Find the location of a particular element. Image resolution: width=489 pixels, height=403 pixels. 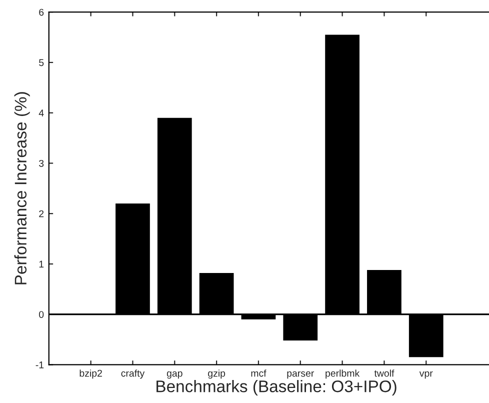

x-tick-label: gzip is located at coordinates (217, 374).